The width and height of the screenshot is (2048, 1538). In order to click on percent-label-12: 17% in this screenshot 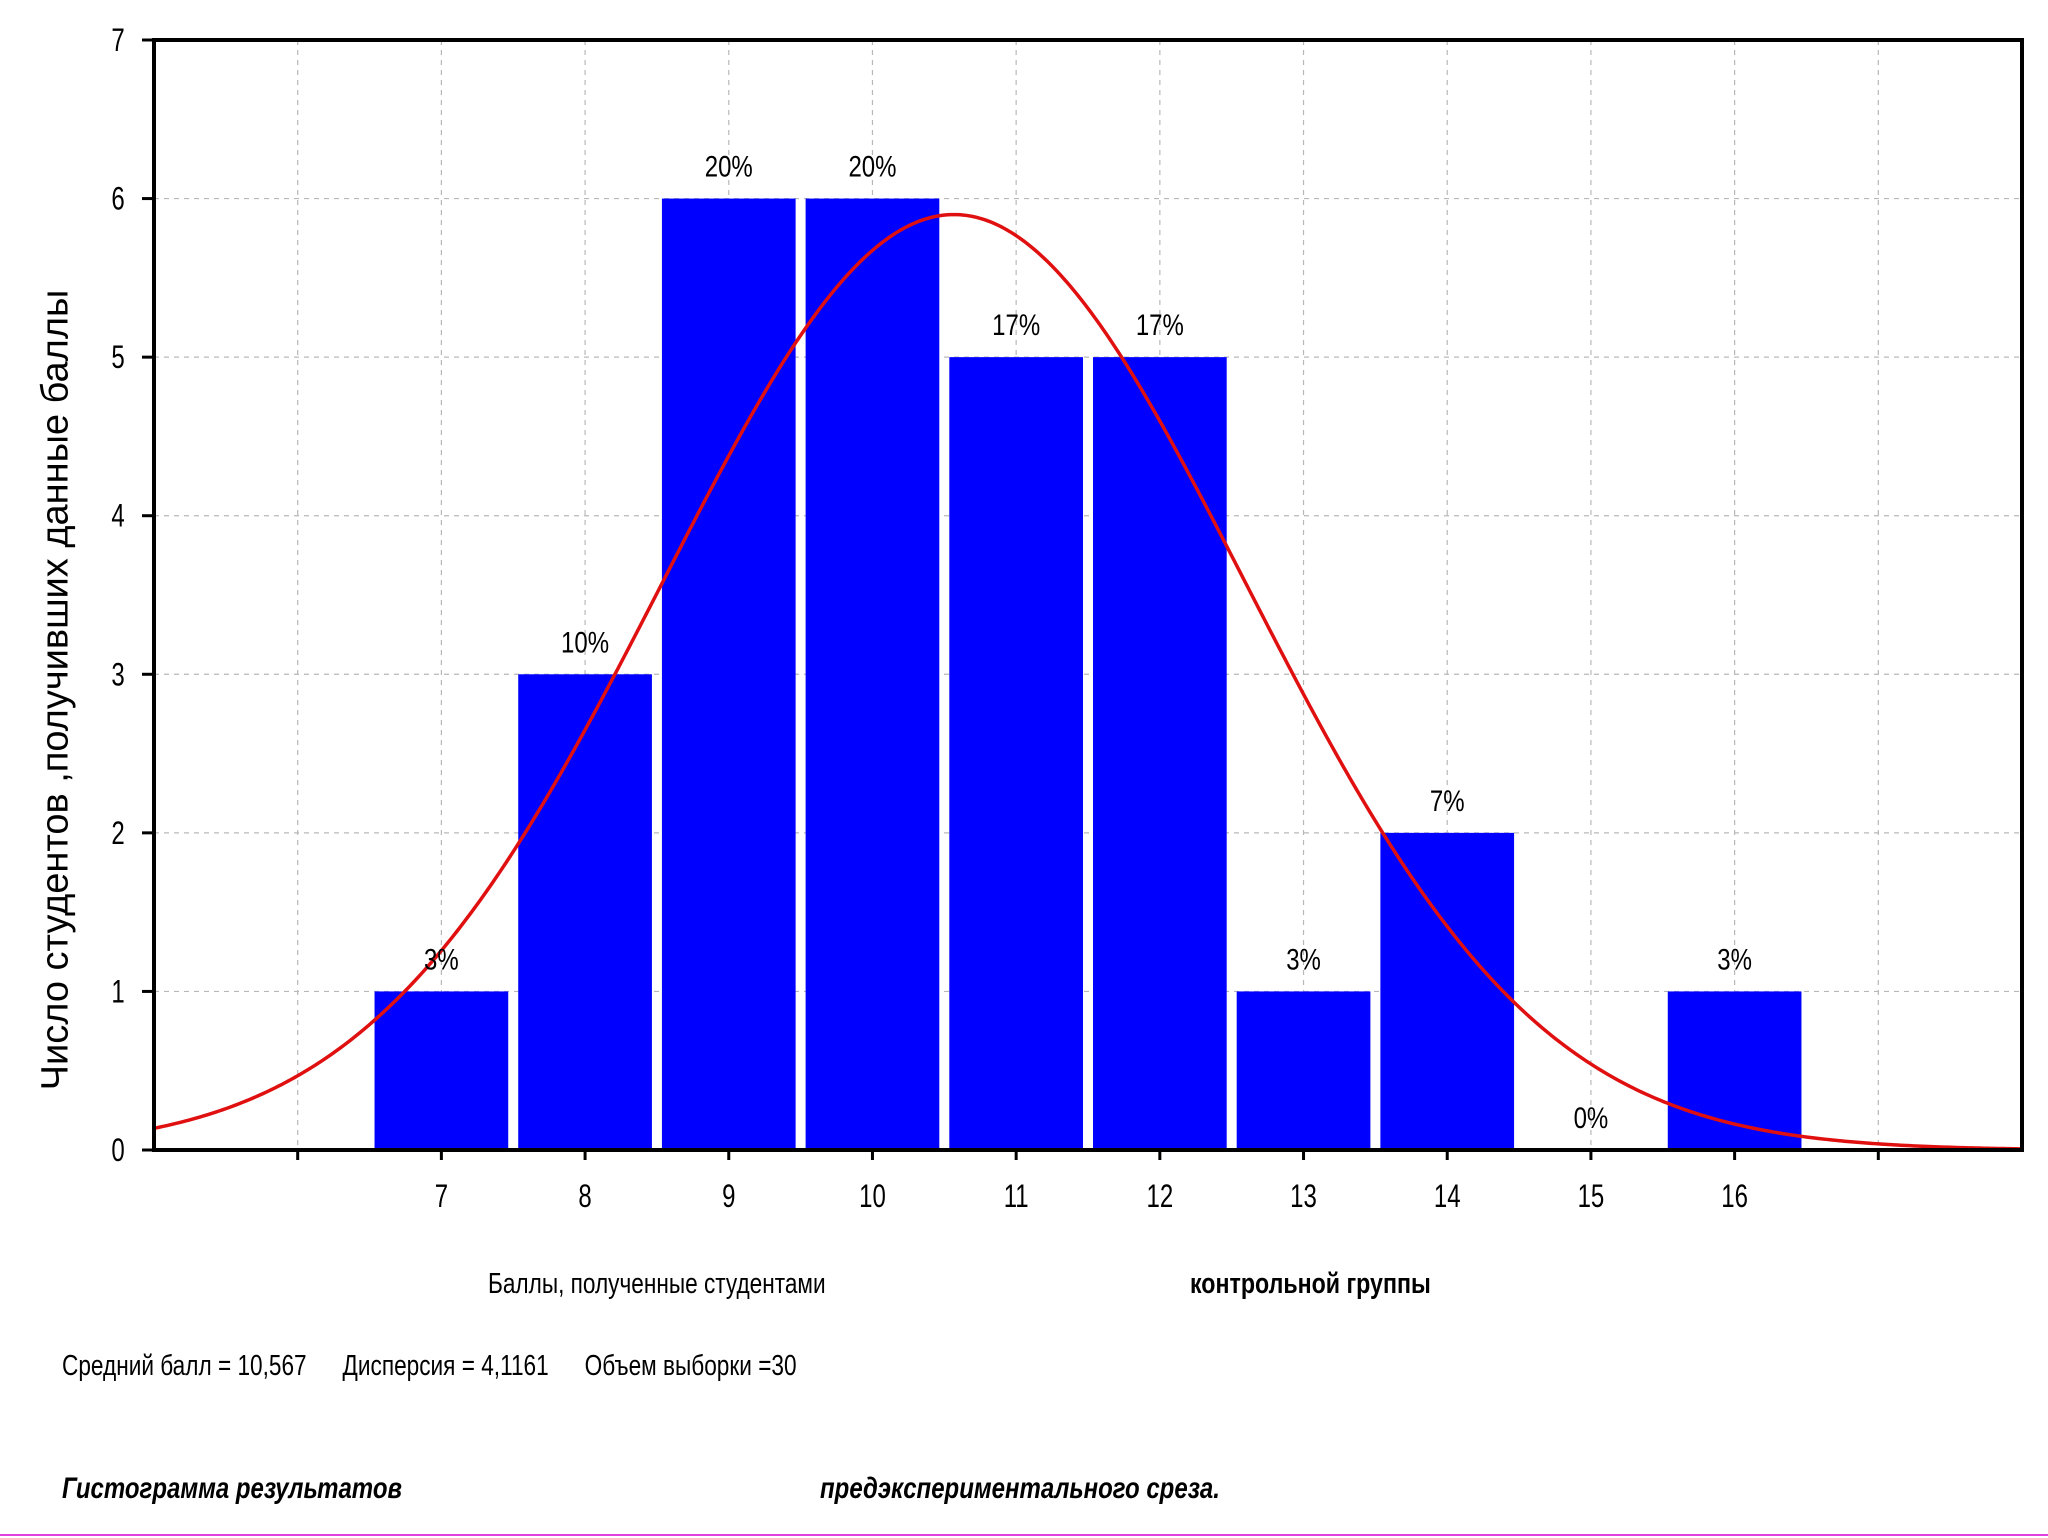, I will do `click(1160, 325)`.